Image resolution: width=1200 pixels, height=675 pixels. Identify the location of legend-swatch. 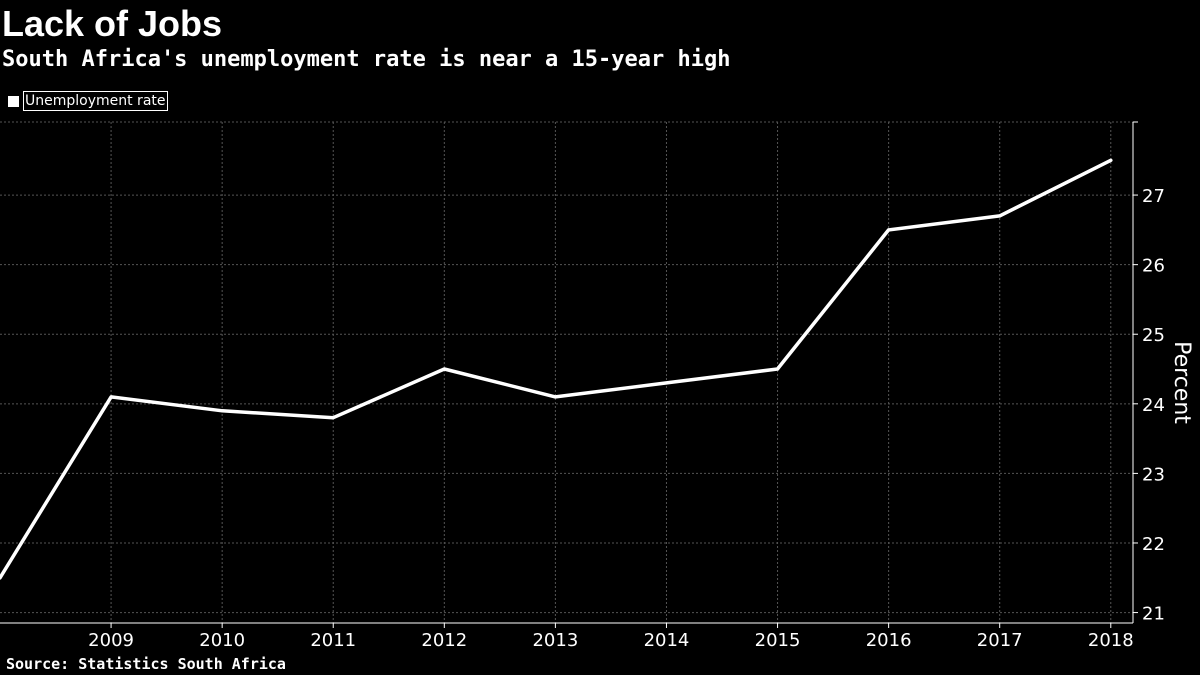
(13, 101).